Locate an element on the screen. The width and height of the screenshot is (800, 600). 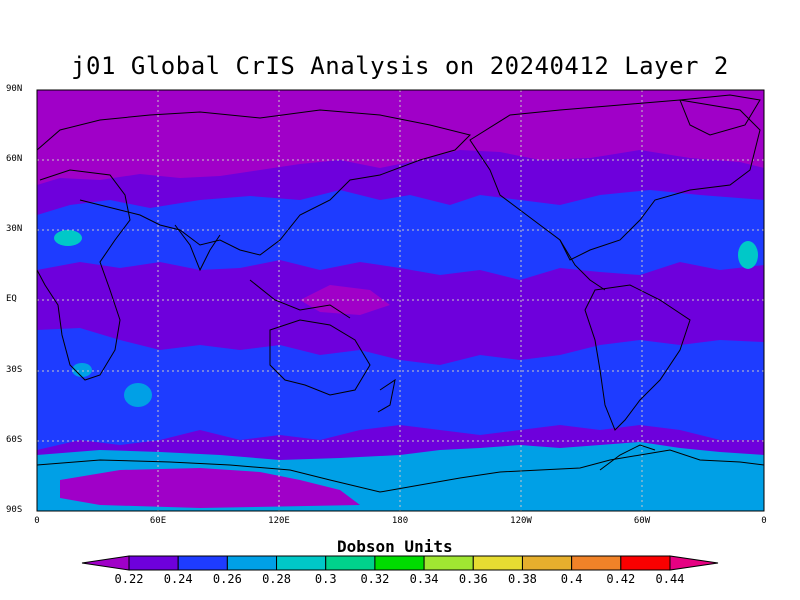
colorbar-left-arrow is located at coordinates (105, 563).